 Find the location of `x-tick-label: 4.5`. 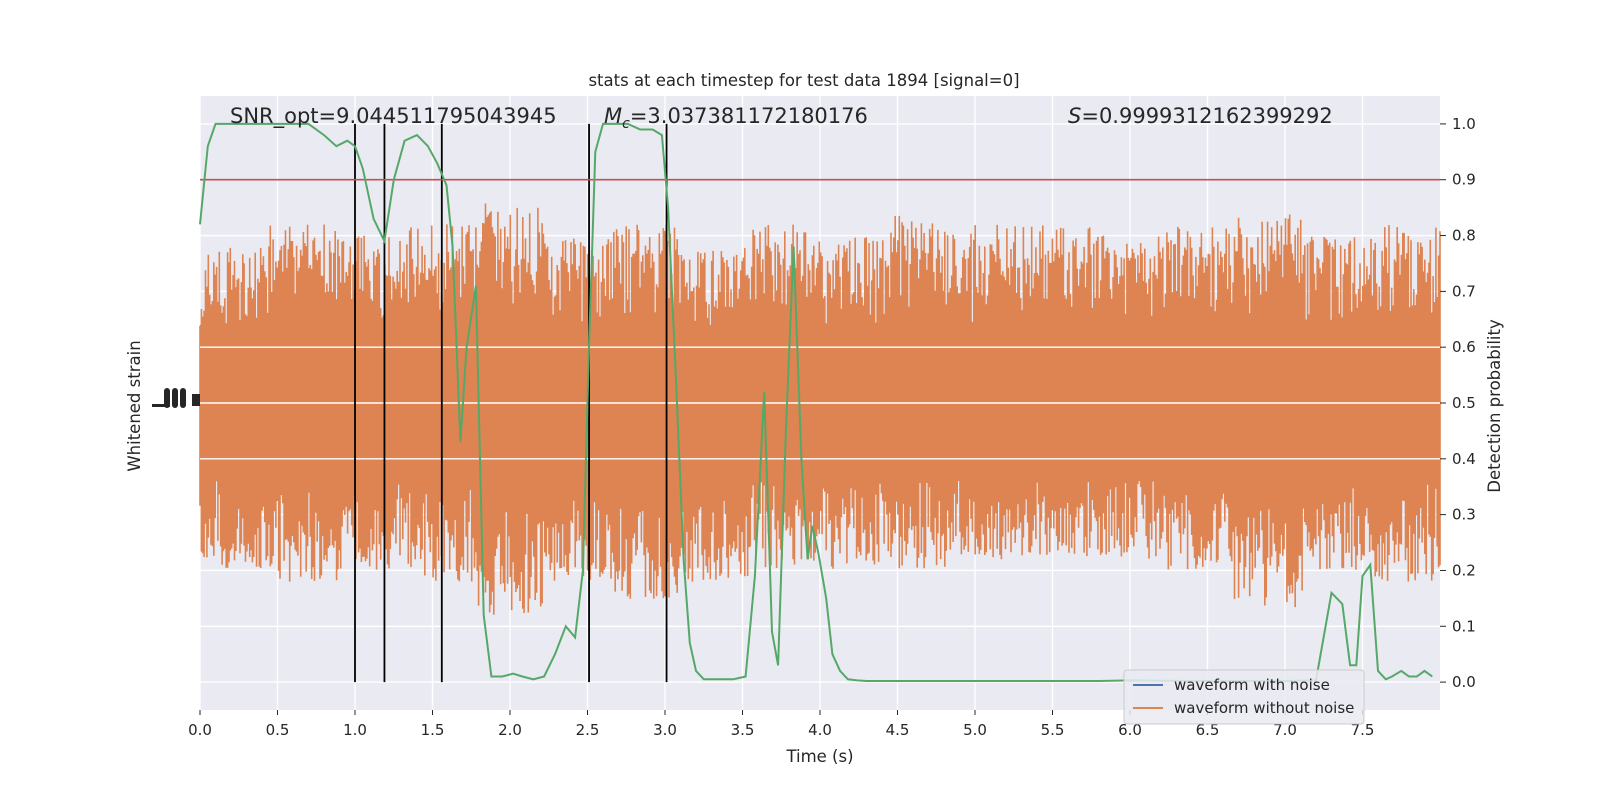

x-tick-label: 4.5 is located at coordinates (898, 730).